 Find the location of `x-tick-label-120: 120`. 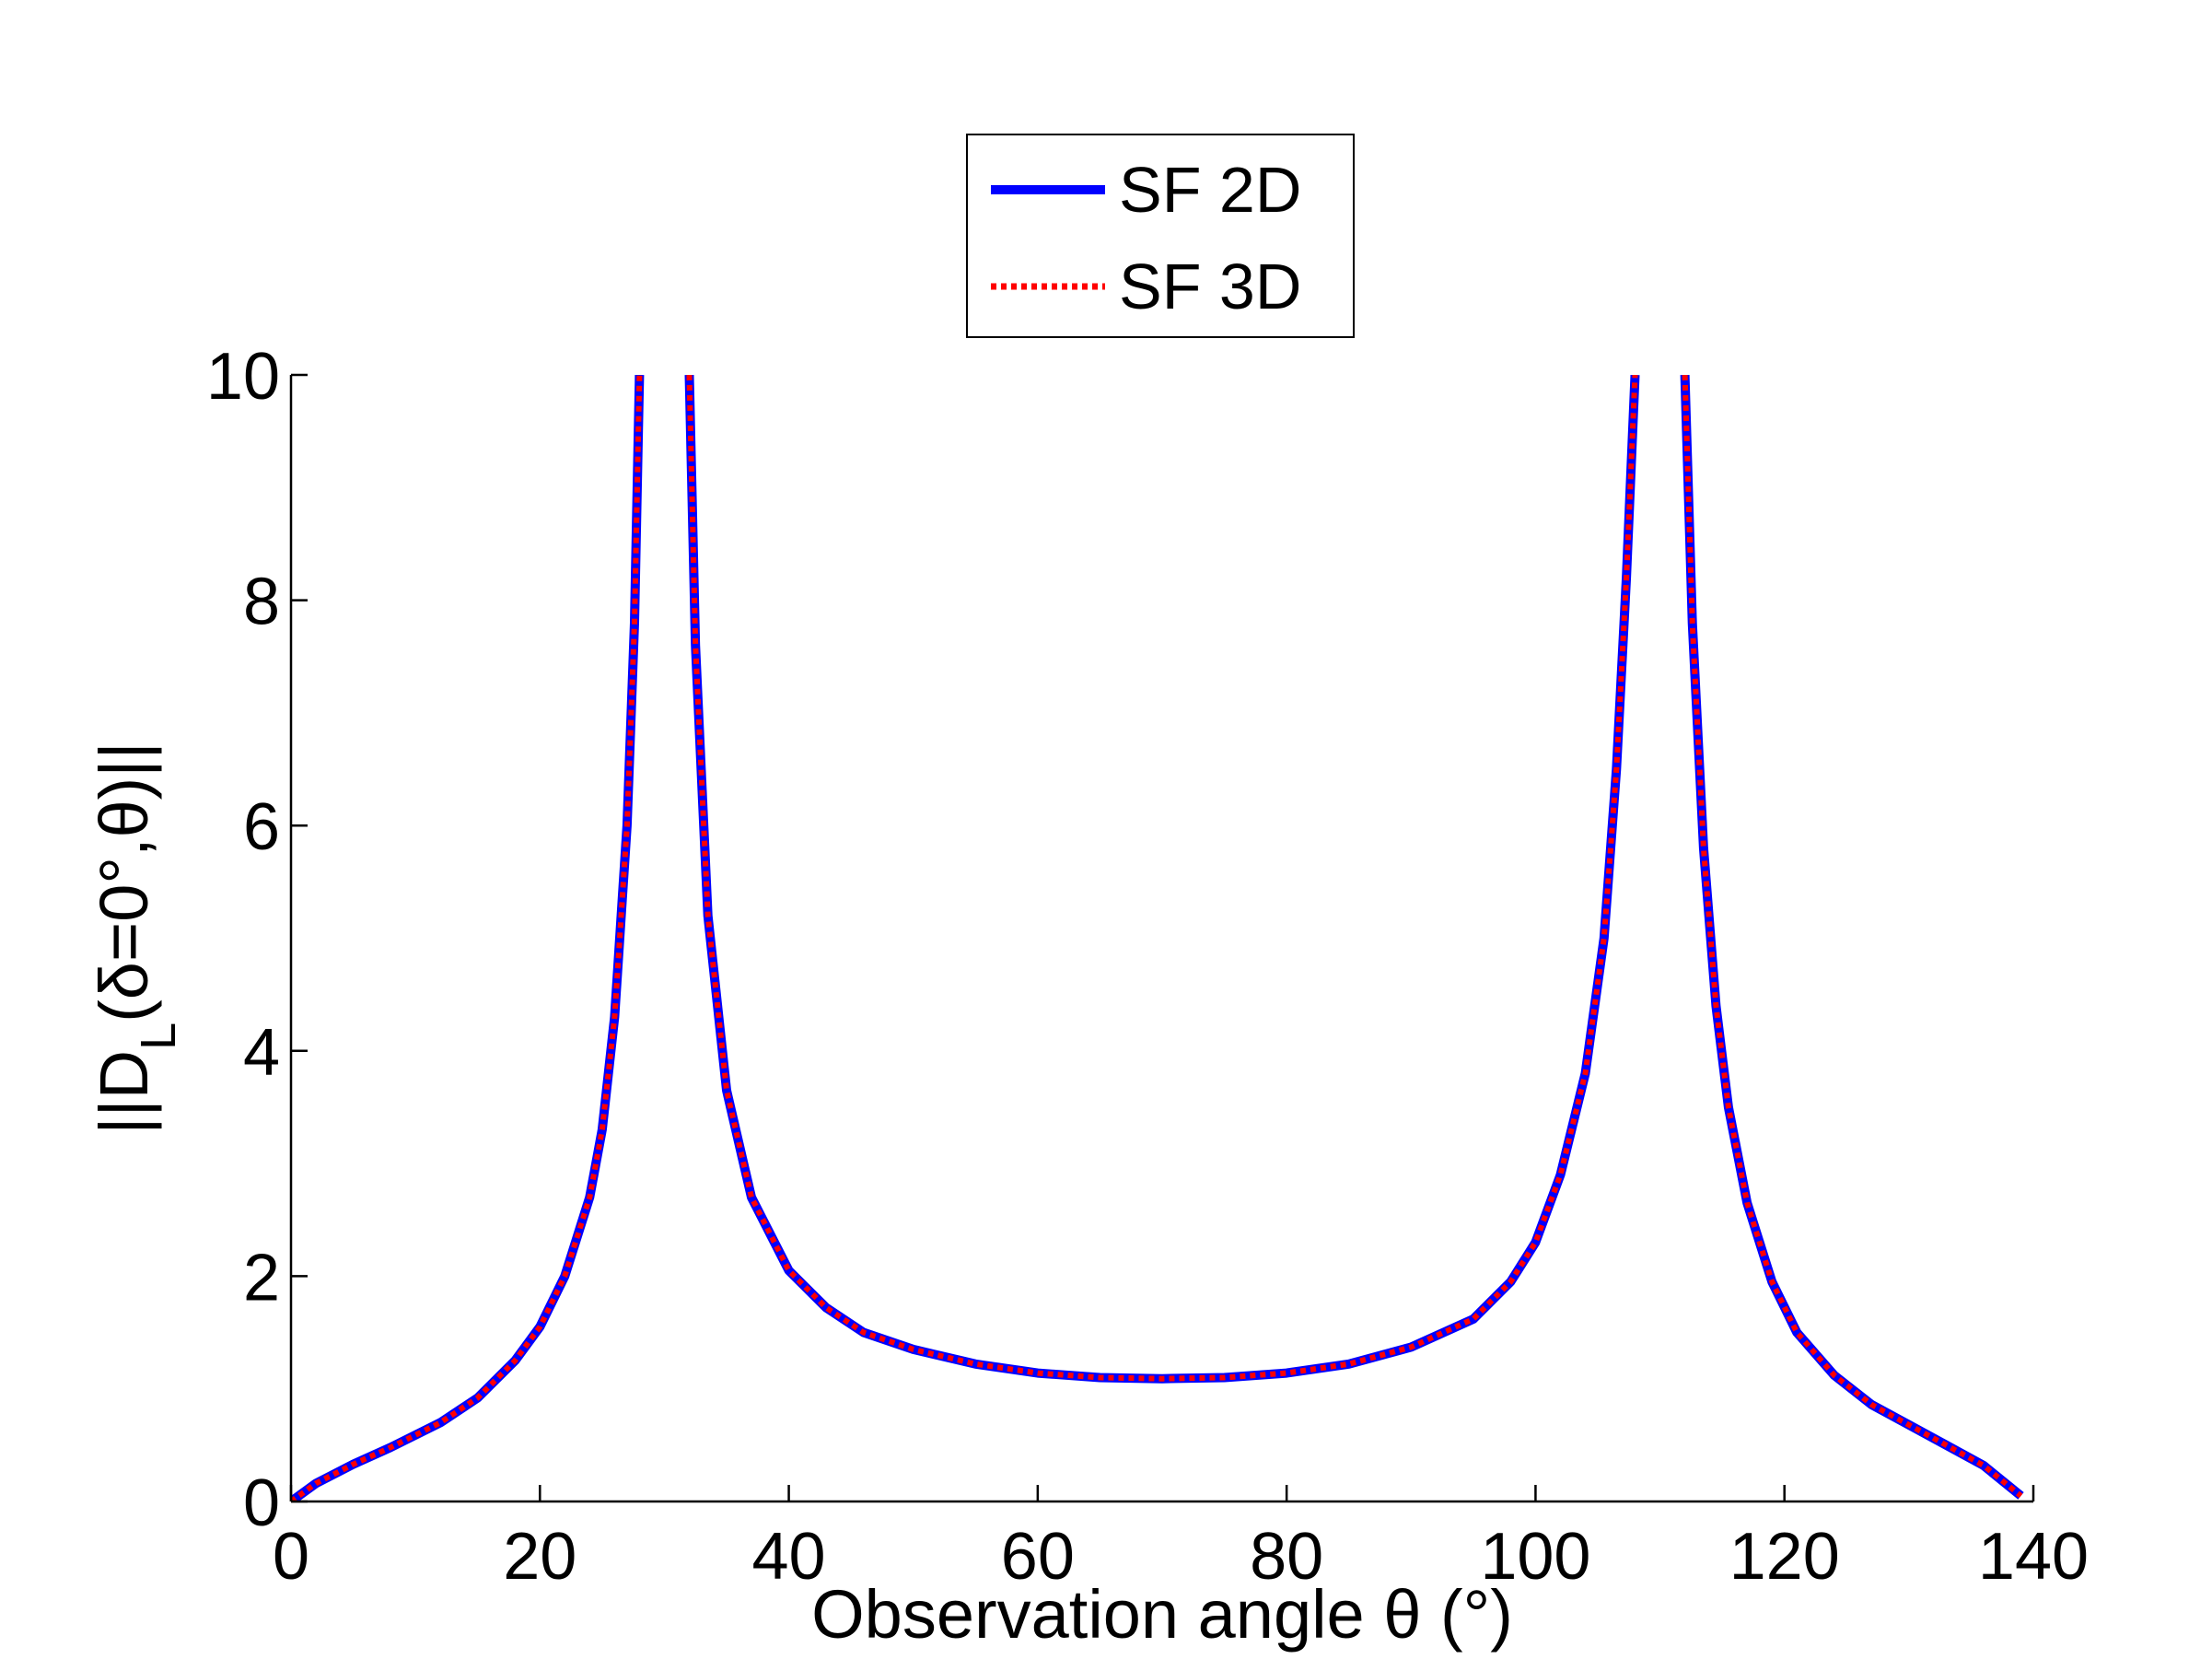

x-tick-label-120: 120 is located at coordinates (1785, 1557).